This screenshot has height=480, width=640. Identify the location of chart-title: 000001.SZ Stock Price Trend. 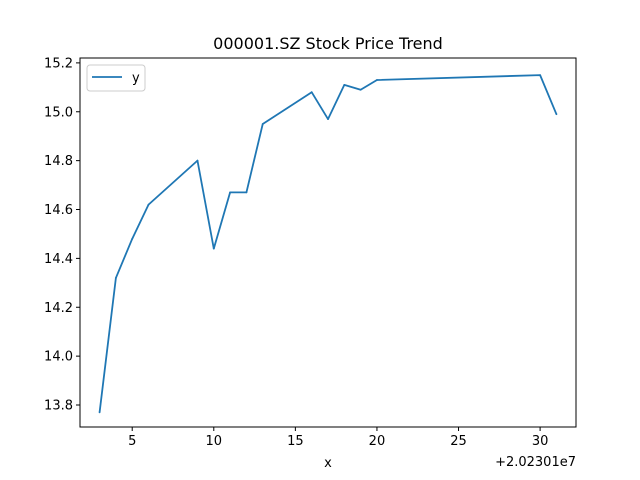
(328, 43).